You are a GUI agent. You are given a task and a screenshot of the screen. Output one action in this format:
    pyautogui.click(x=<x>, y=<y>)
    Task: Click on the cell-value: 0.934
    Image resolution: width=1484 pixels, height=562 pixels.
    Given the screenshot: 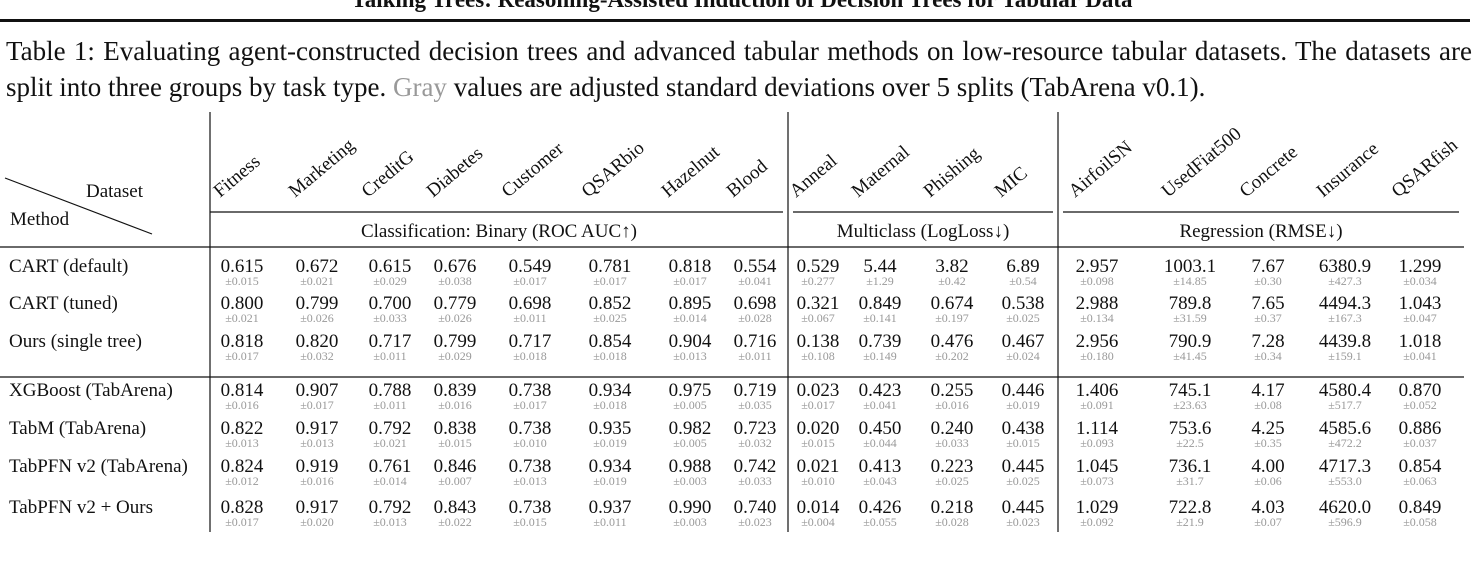 What is the action you would take?
    pyautogui.click(x=610, y=390)
    